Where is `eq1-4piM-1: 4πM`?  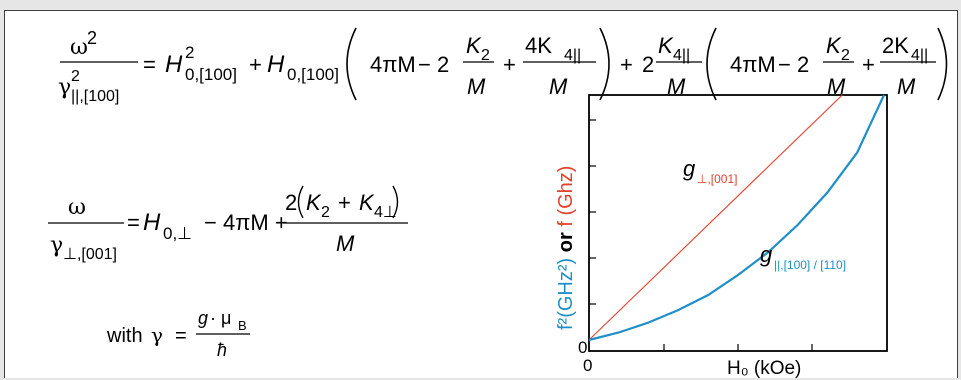
eq1-4piM-1: 4πM is located at coordinates (393, 64).